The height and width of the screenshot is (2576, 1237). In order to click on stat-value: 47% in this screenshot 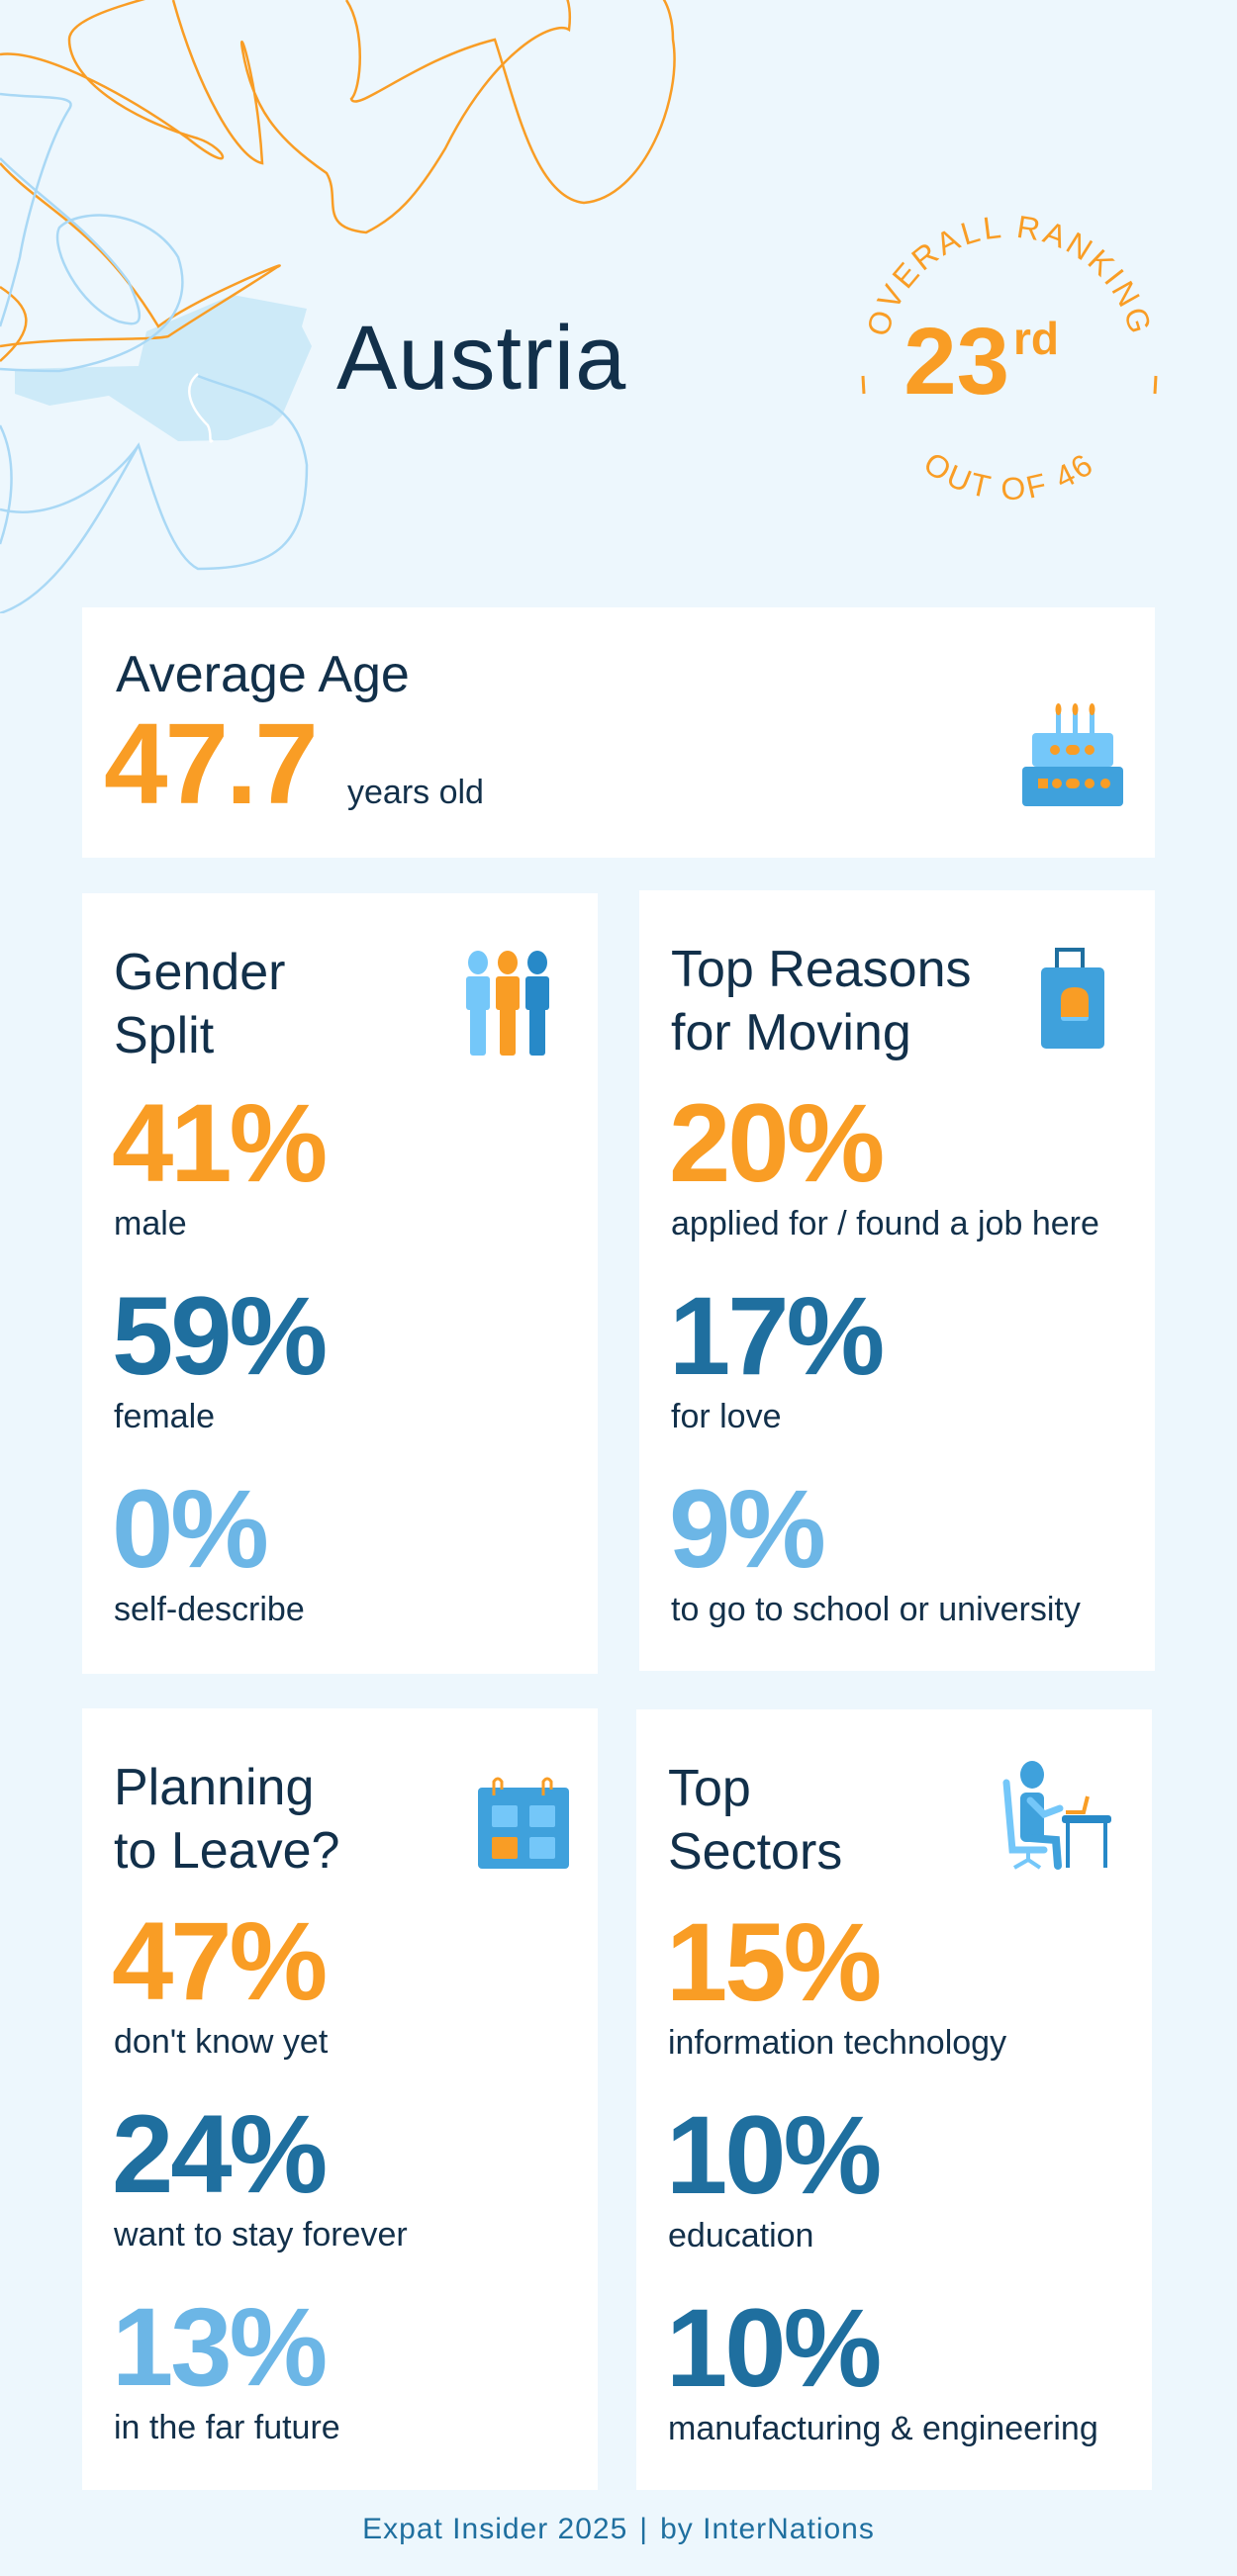, I will do `click(220, 1961)`.